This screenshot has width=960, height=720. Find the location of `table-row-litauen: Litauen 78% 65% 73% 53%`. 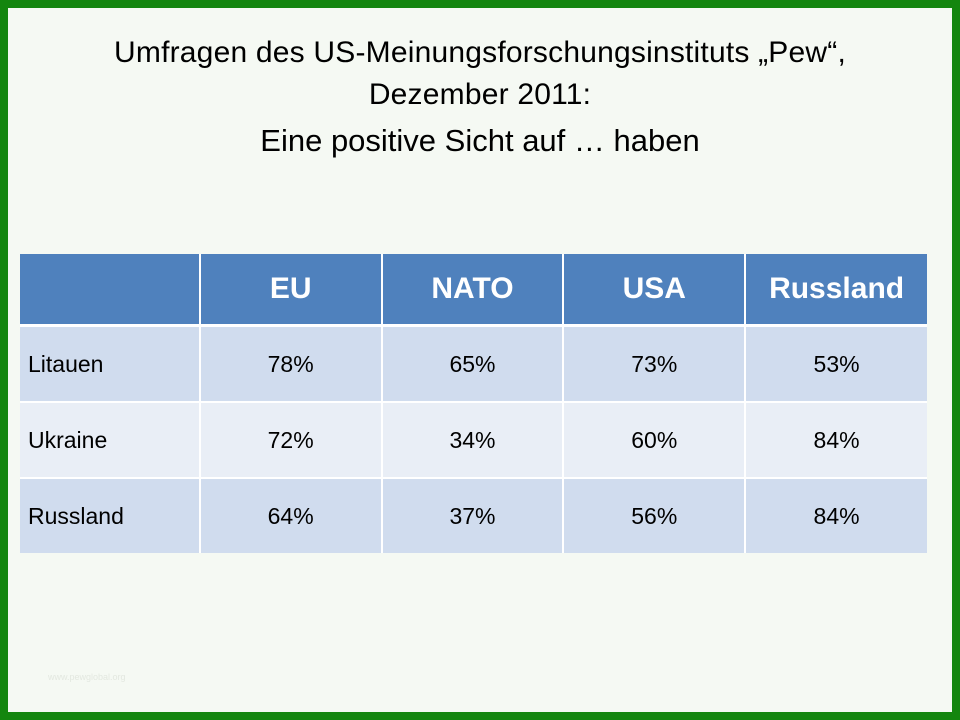

table-row-litauen: Litauen 78% 65% 73% 53% is located at coordinates (473, 363).